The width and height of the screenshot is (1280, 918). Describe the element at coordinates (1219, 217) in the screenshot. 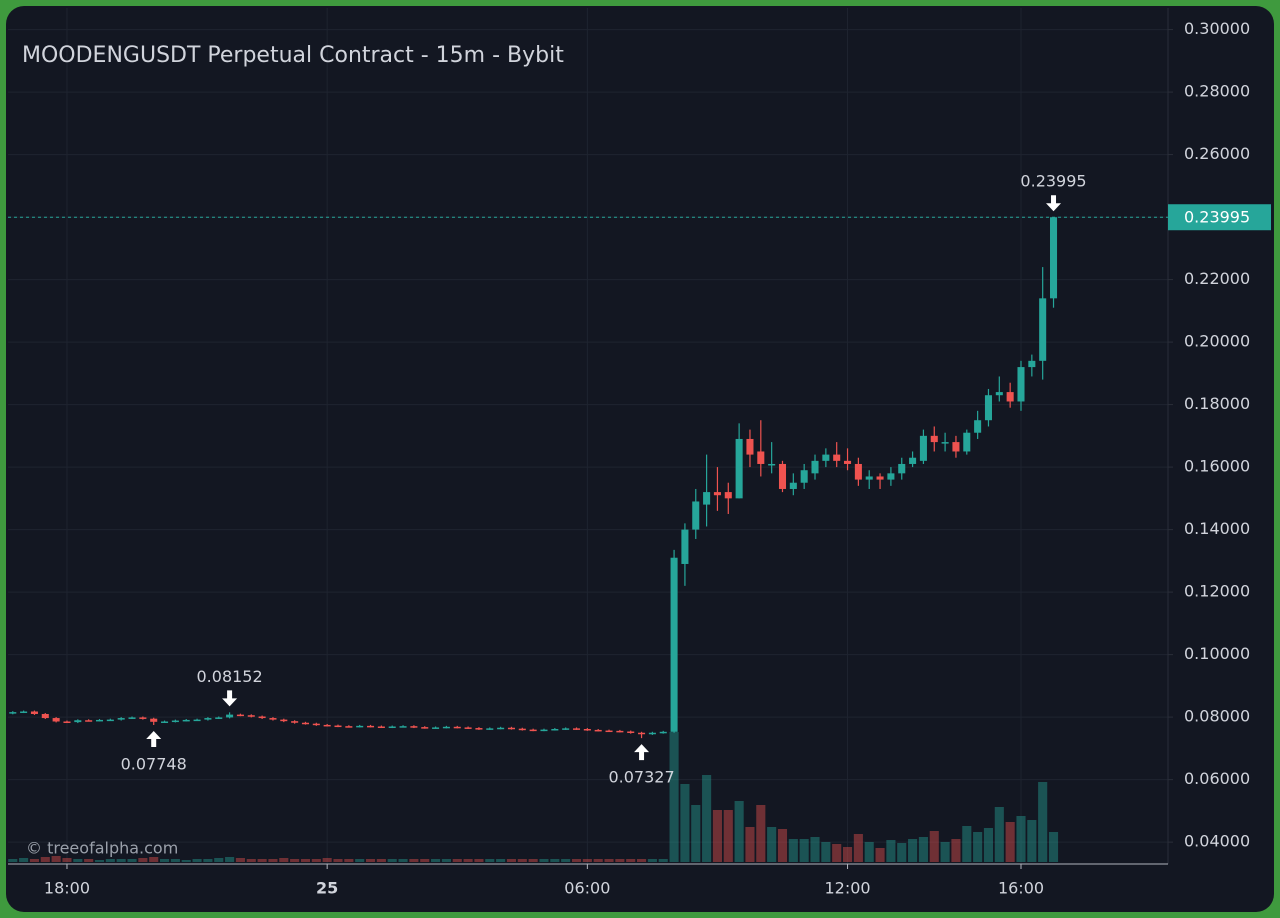

I see `last-price-box` at that location.